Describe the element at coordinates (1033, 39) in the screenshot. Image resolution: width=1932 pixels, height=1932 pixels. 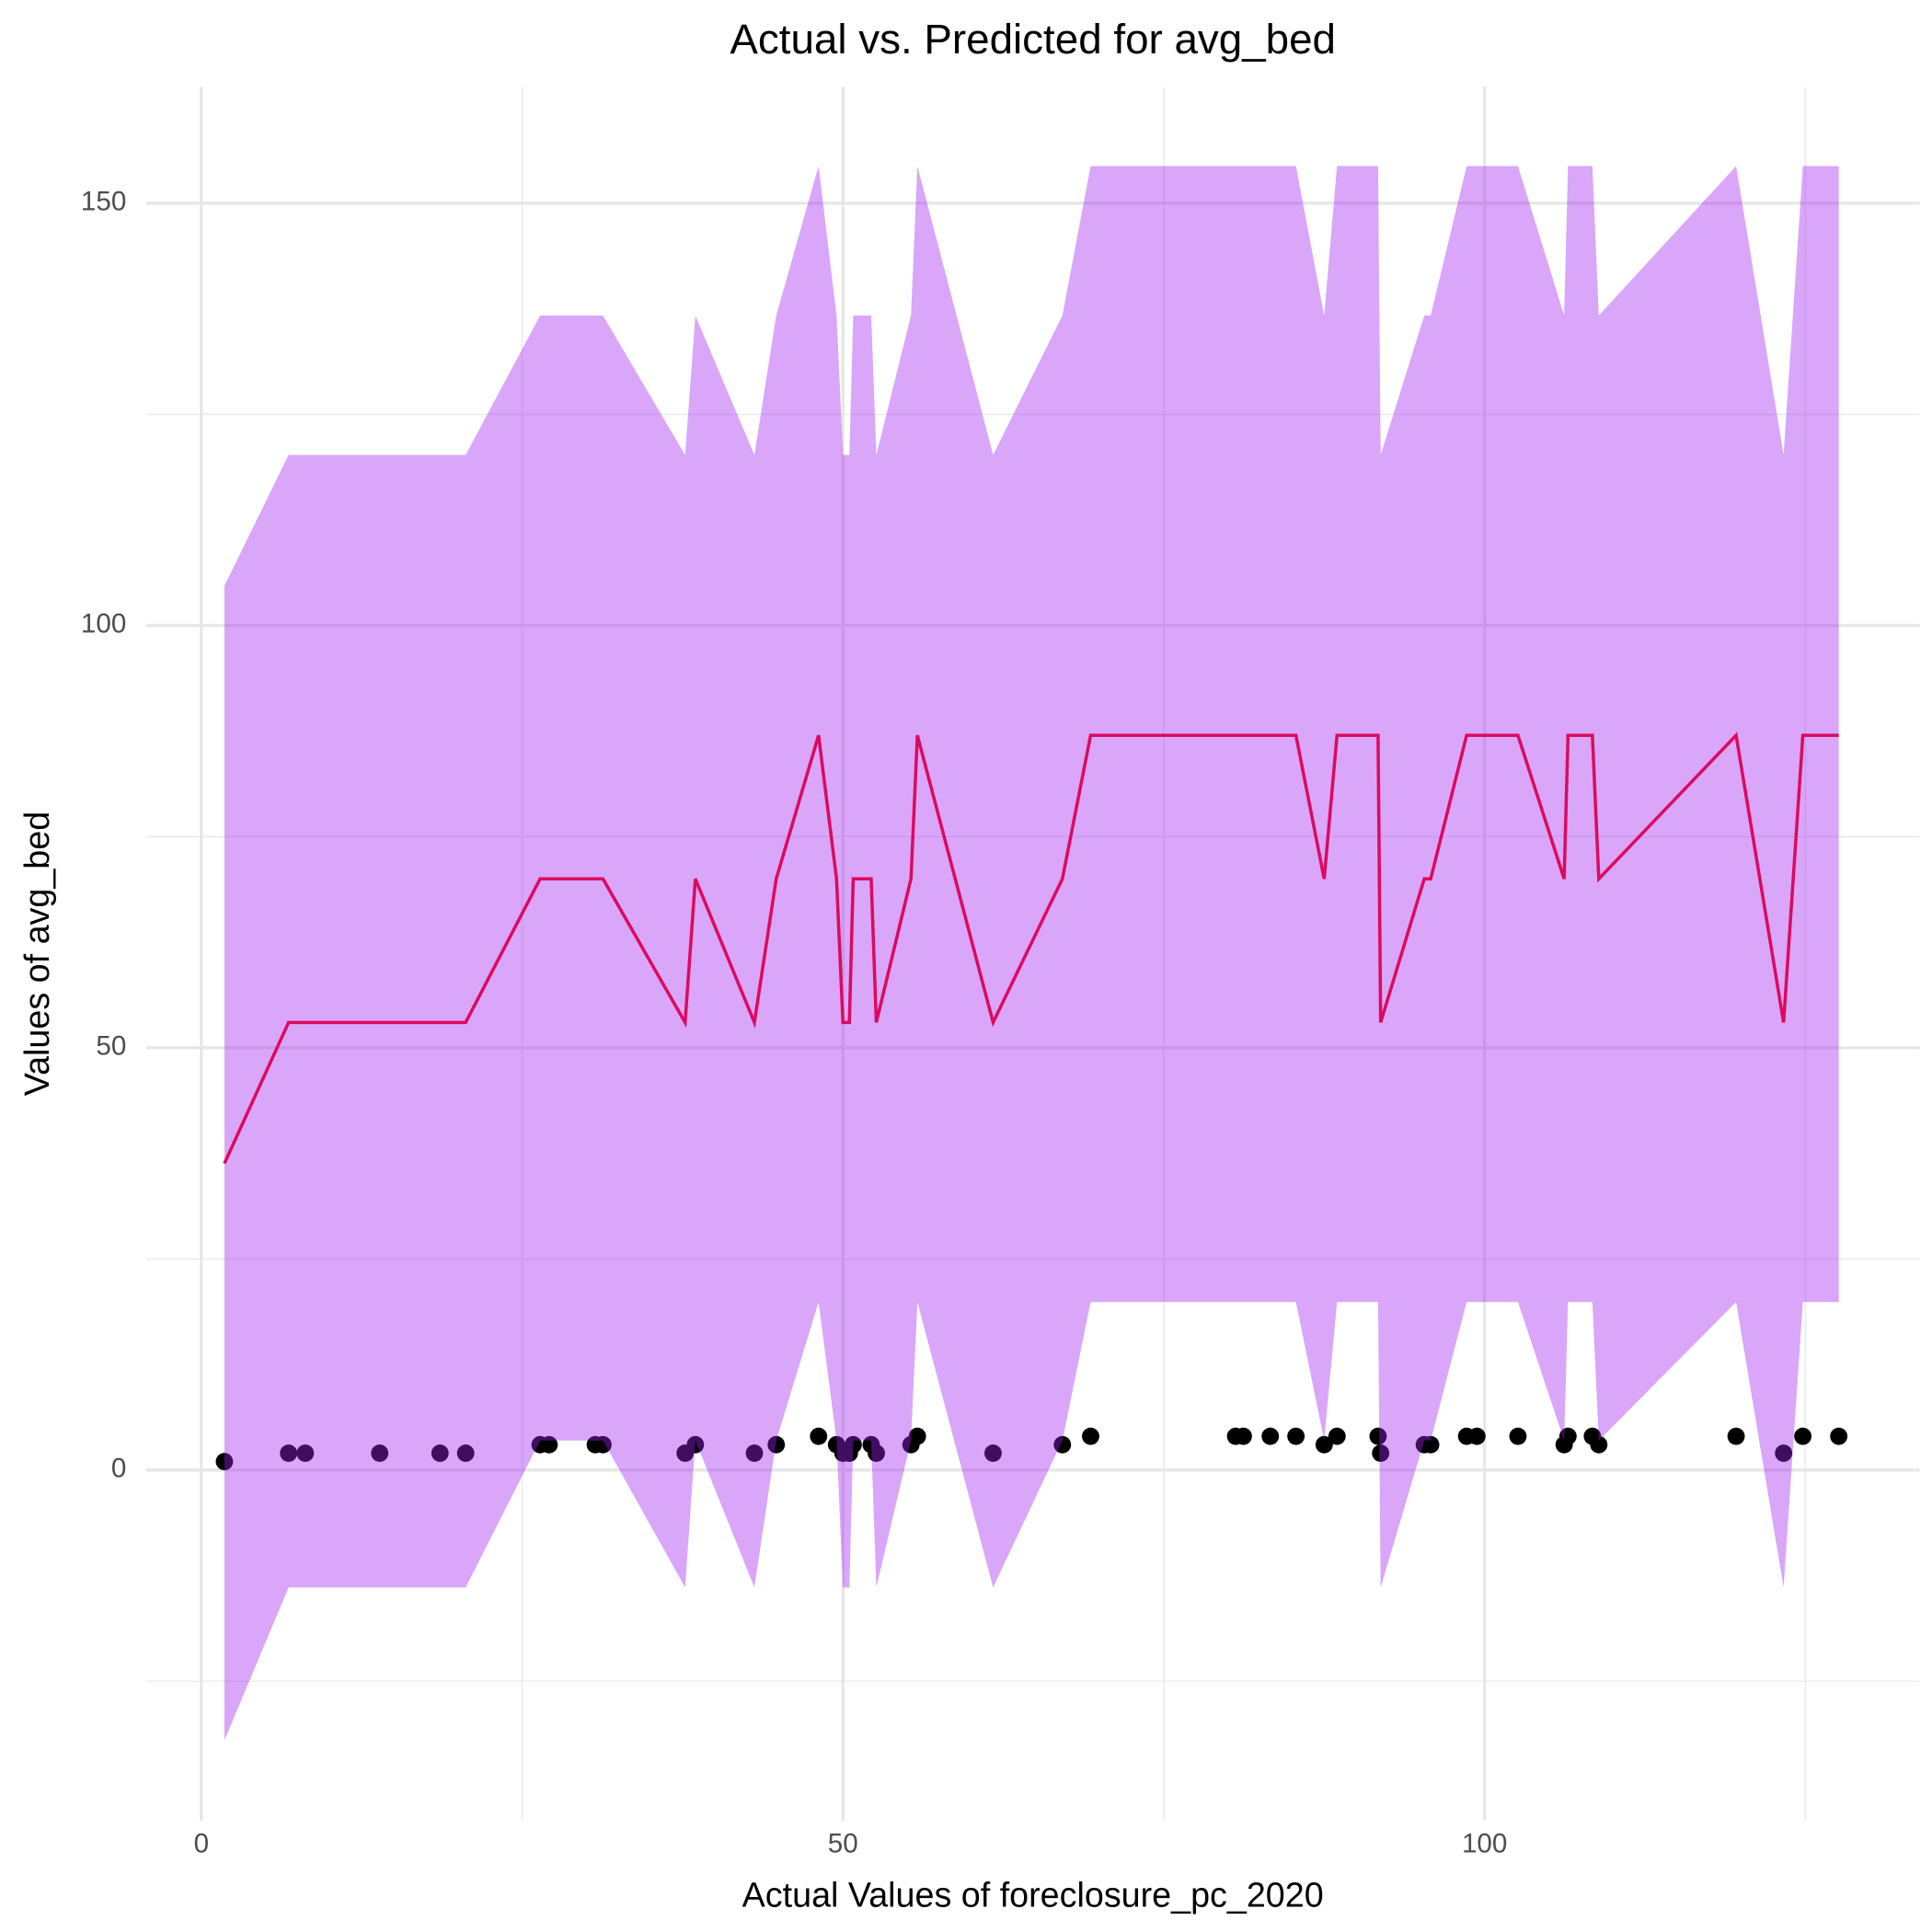
I see `chart-title: Actual vs. Predicted for avg_bed` at that location.